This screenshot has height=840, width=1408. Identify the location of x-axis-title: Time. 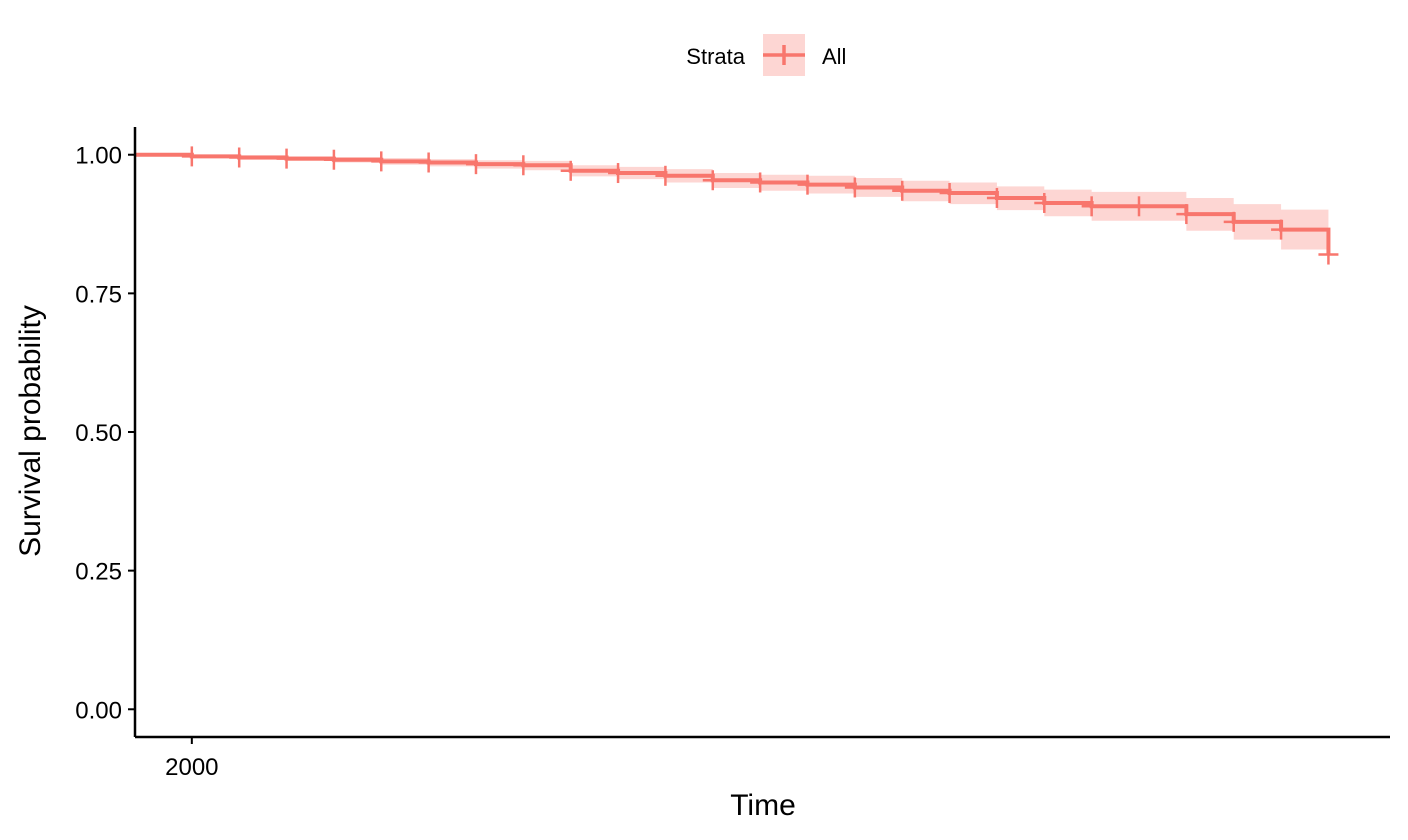
(763, 805).